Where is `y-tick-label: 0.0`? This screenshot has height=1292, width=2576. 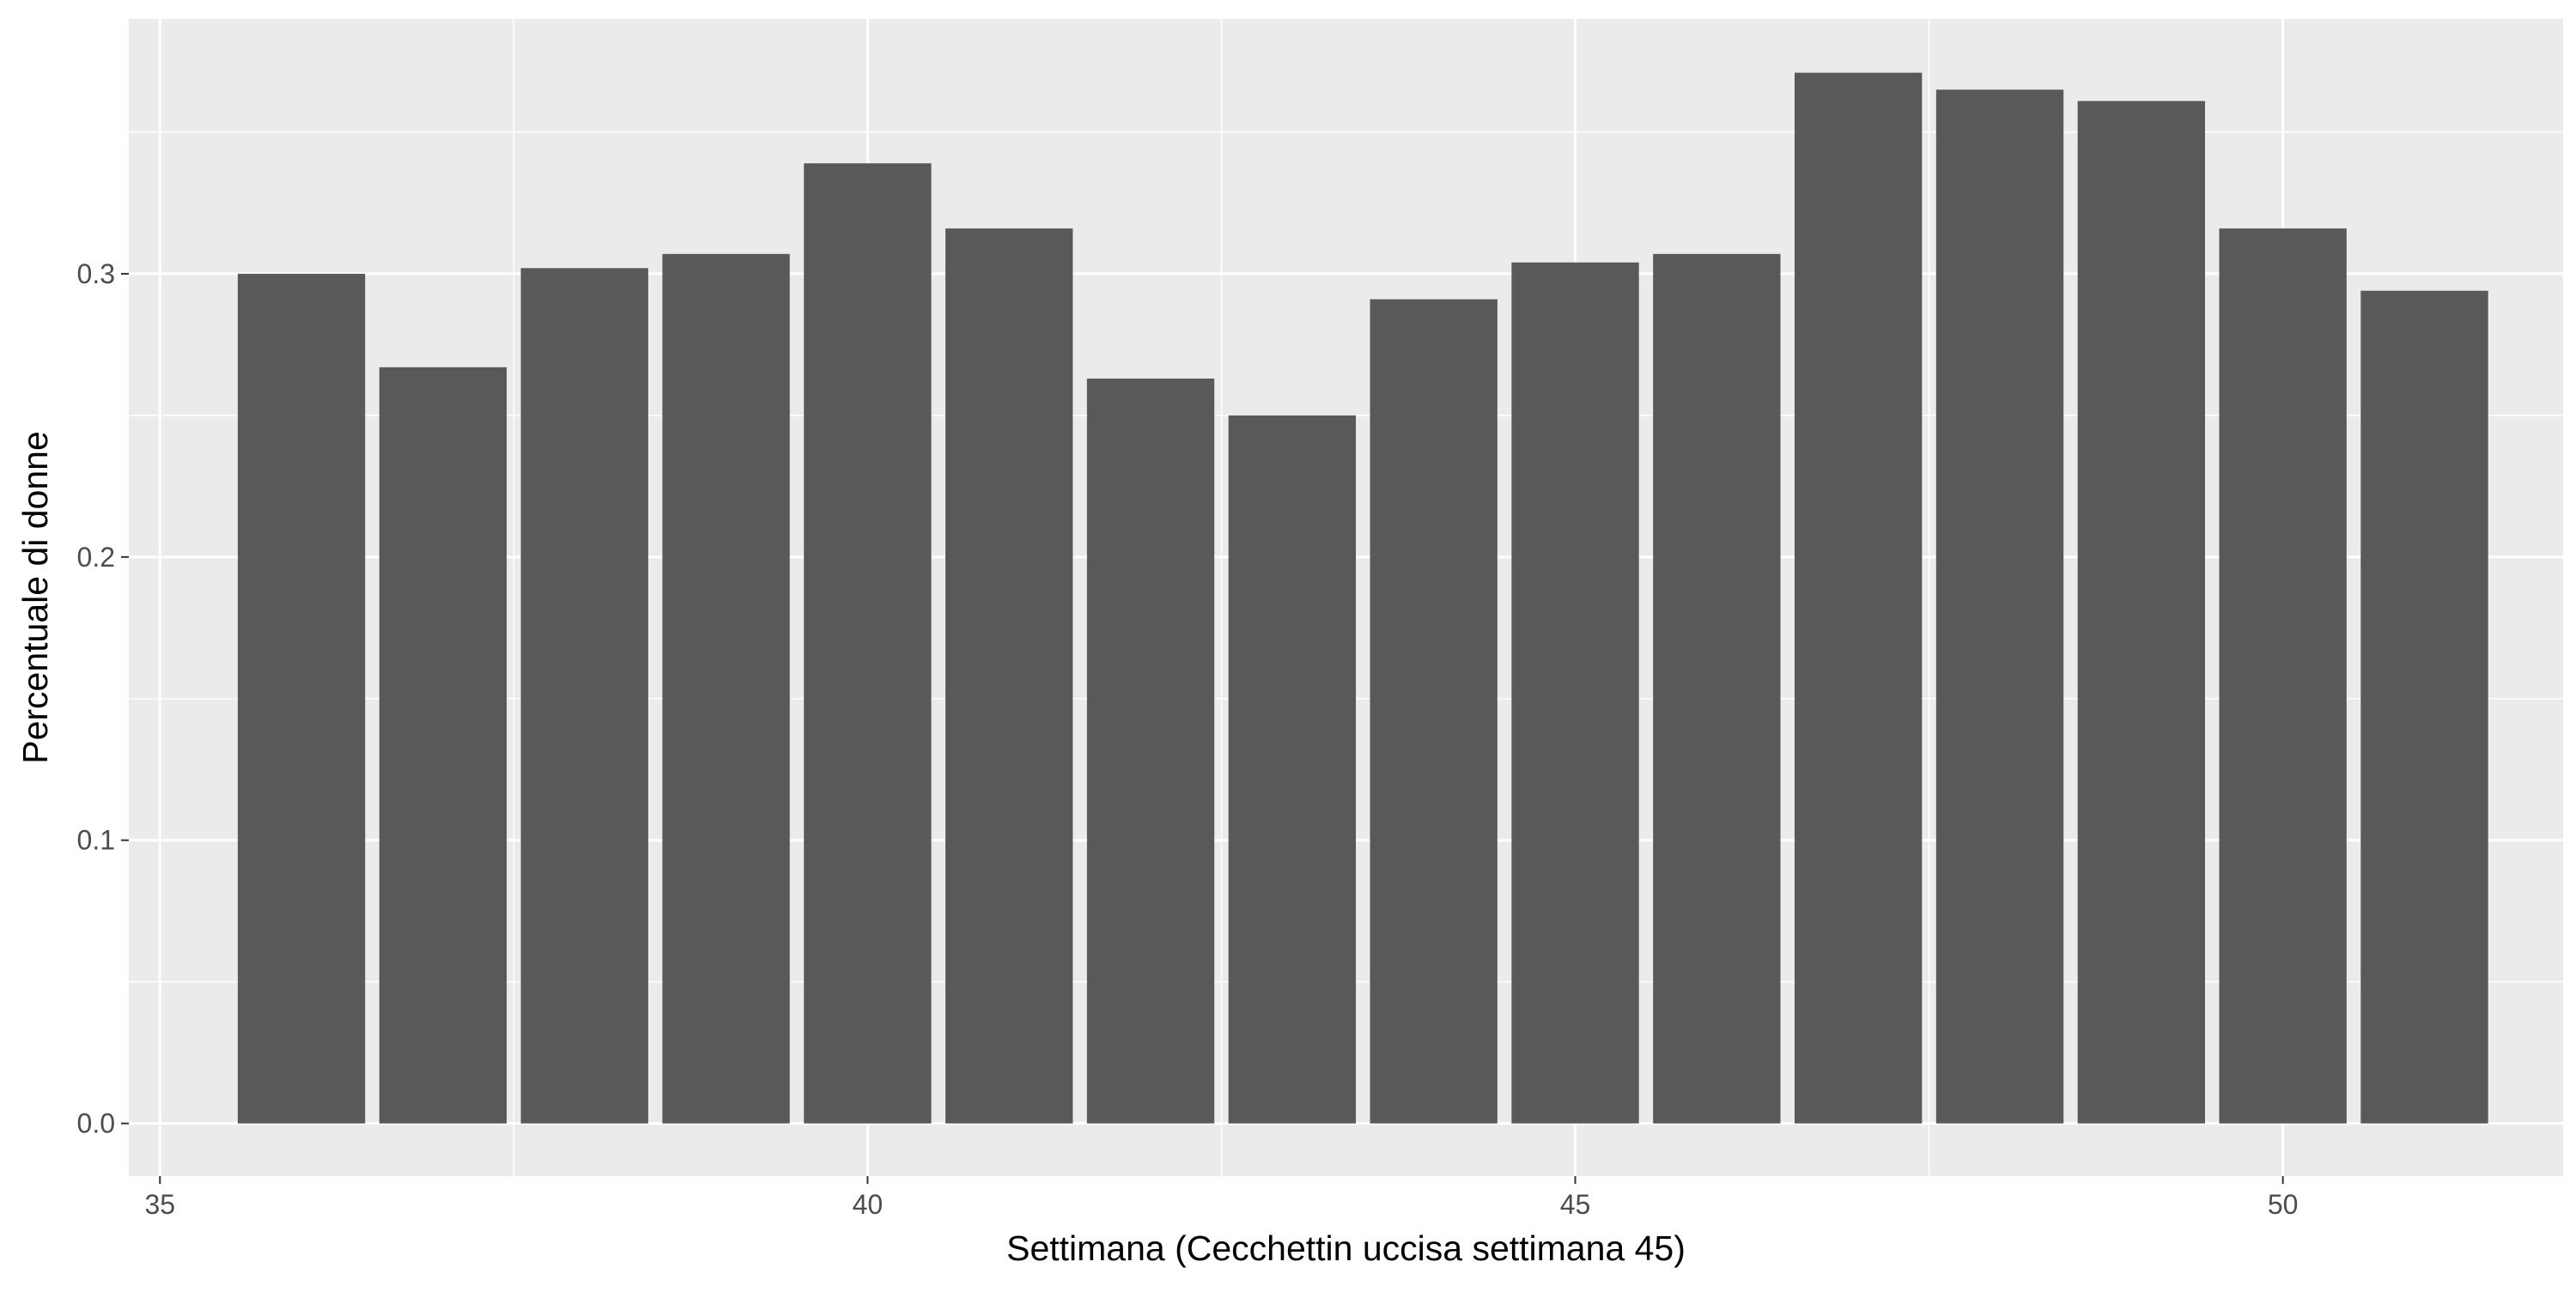 y-tick-label: 0.0 is located at coordinates (96, 1123).